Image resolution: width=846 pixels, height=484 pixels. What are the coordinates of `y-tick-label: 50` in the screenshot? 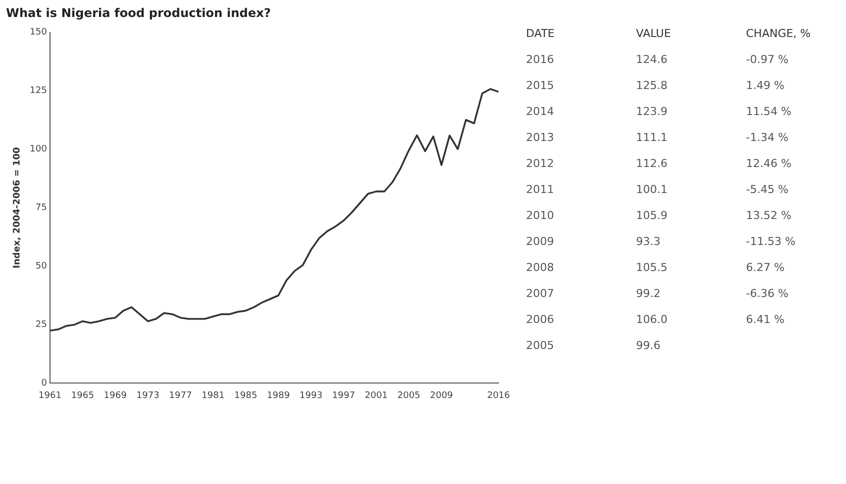 It's located at (42, 267).